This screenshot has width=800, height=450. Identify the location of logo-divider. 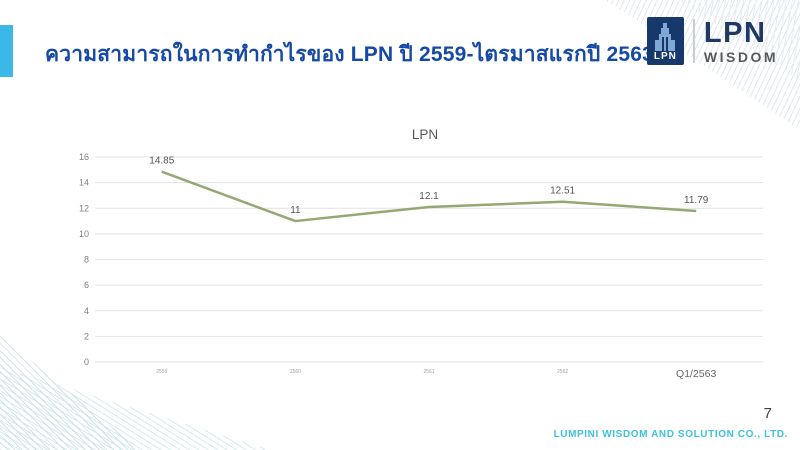
(693, 41).